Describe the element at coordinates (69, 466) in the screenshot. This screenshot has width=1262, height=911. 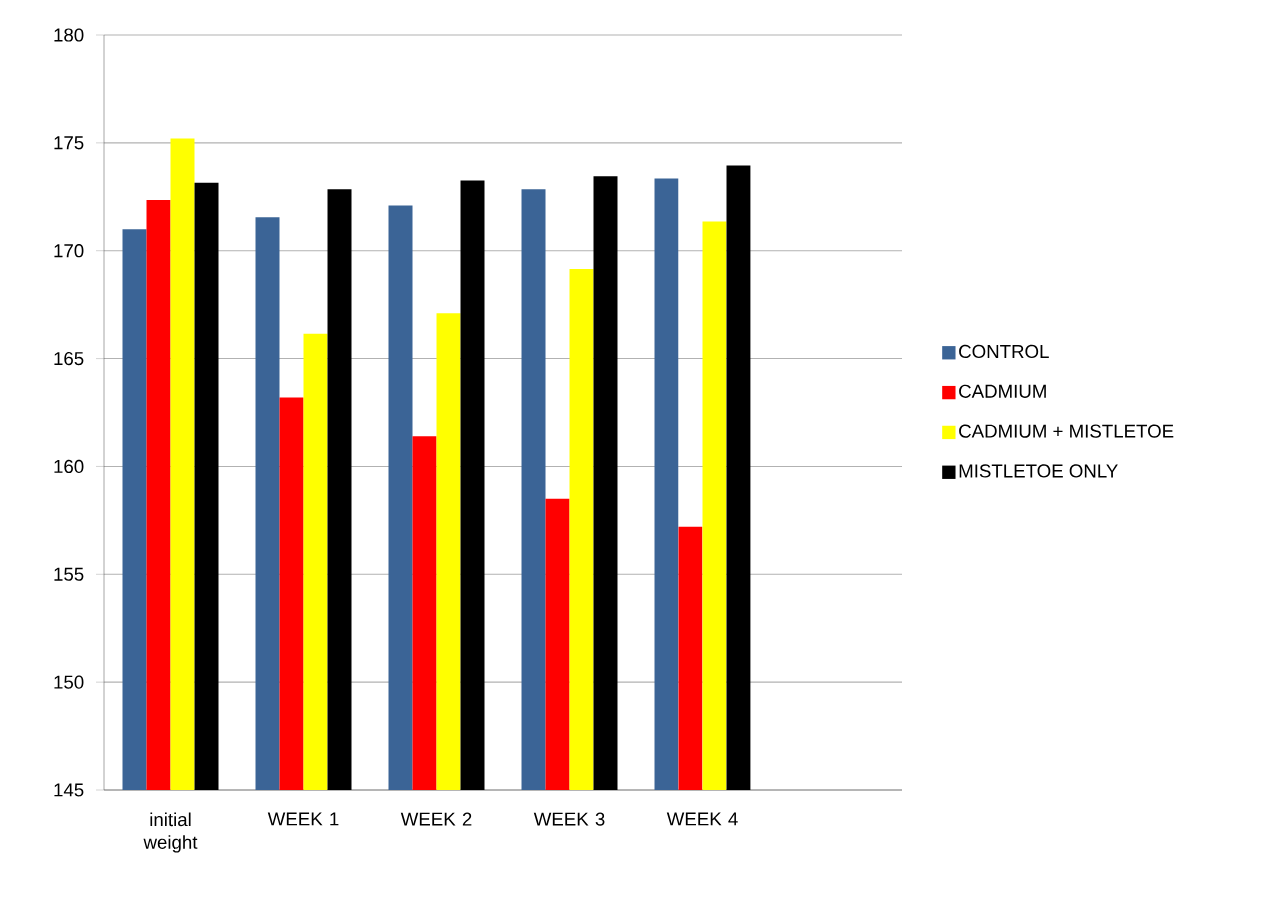
I see `y-tick-label: 160` at that location.